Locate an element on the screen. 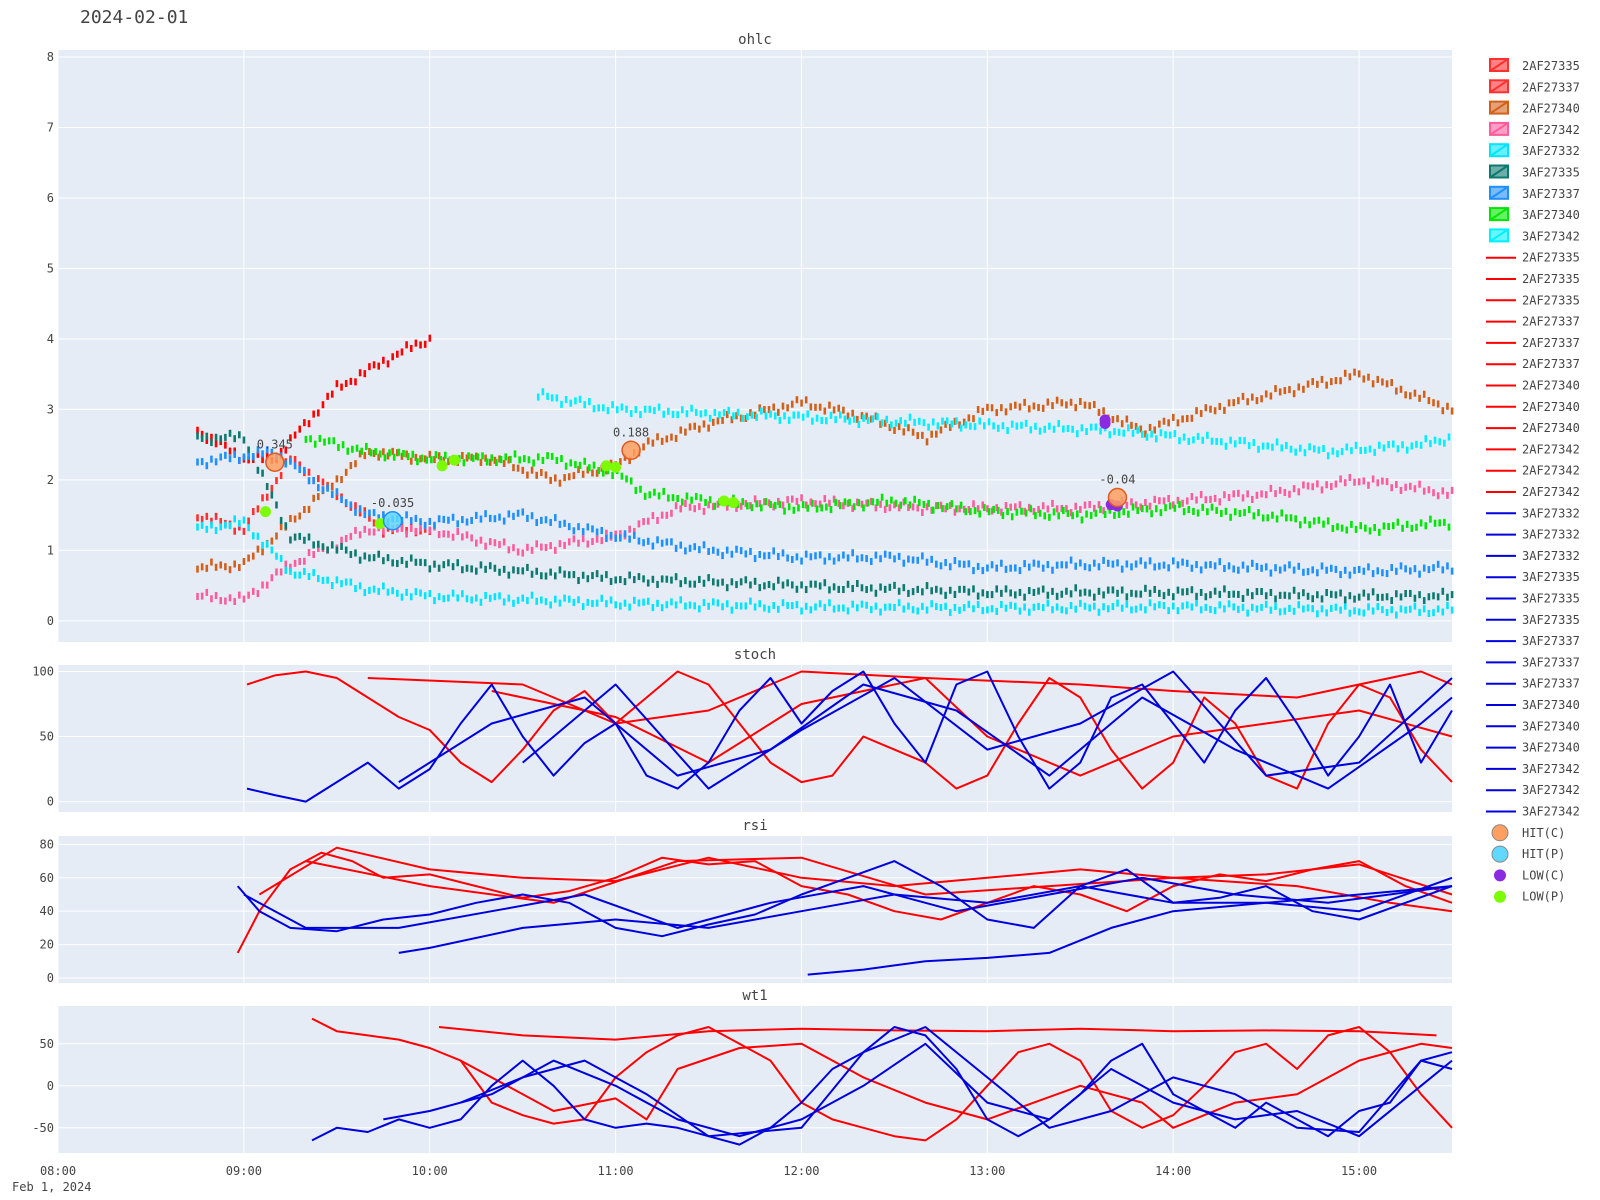  y-tick-label: 4 is located at coordinates (50, 339).